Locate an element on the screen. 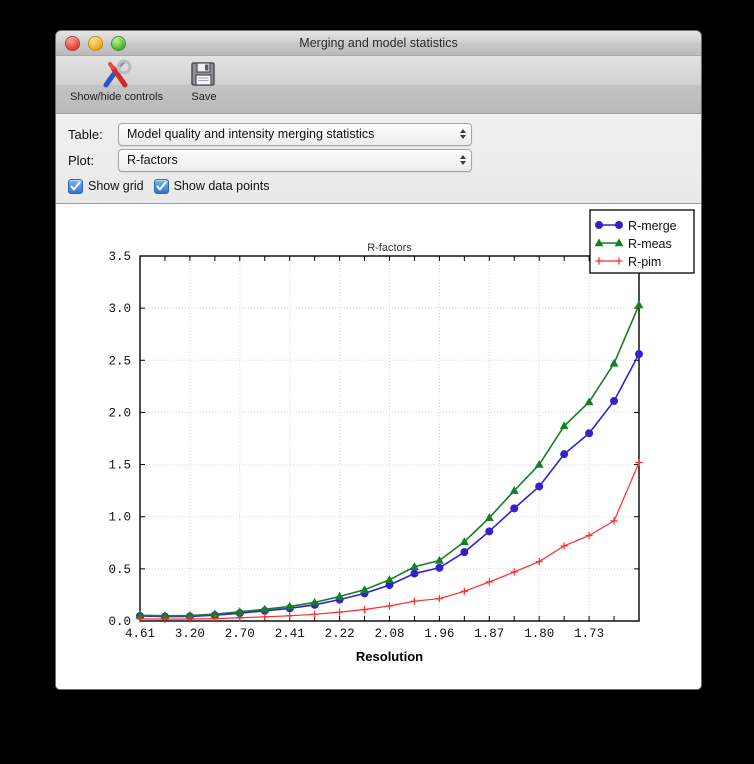  window-titlebar: Merging and model statistics is located at coordinates (378, 43).